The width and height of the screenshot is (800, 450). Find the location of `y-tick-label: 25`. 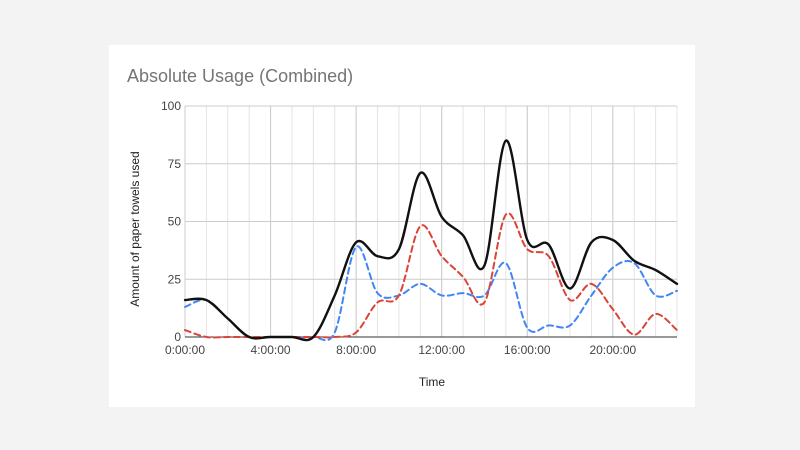

y-tick-label: 25 is located at coordinates (175, 279).